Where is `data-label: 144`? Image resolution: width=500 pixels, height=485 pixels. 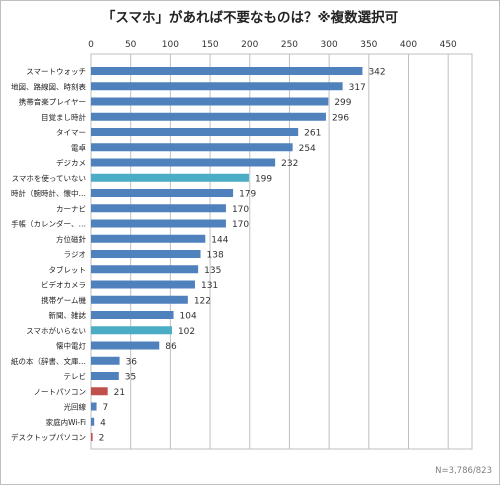 data-label: 144 is located at coordinates (219, 240).